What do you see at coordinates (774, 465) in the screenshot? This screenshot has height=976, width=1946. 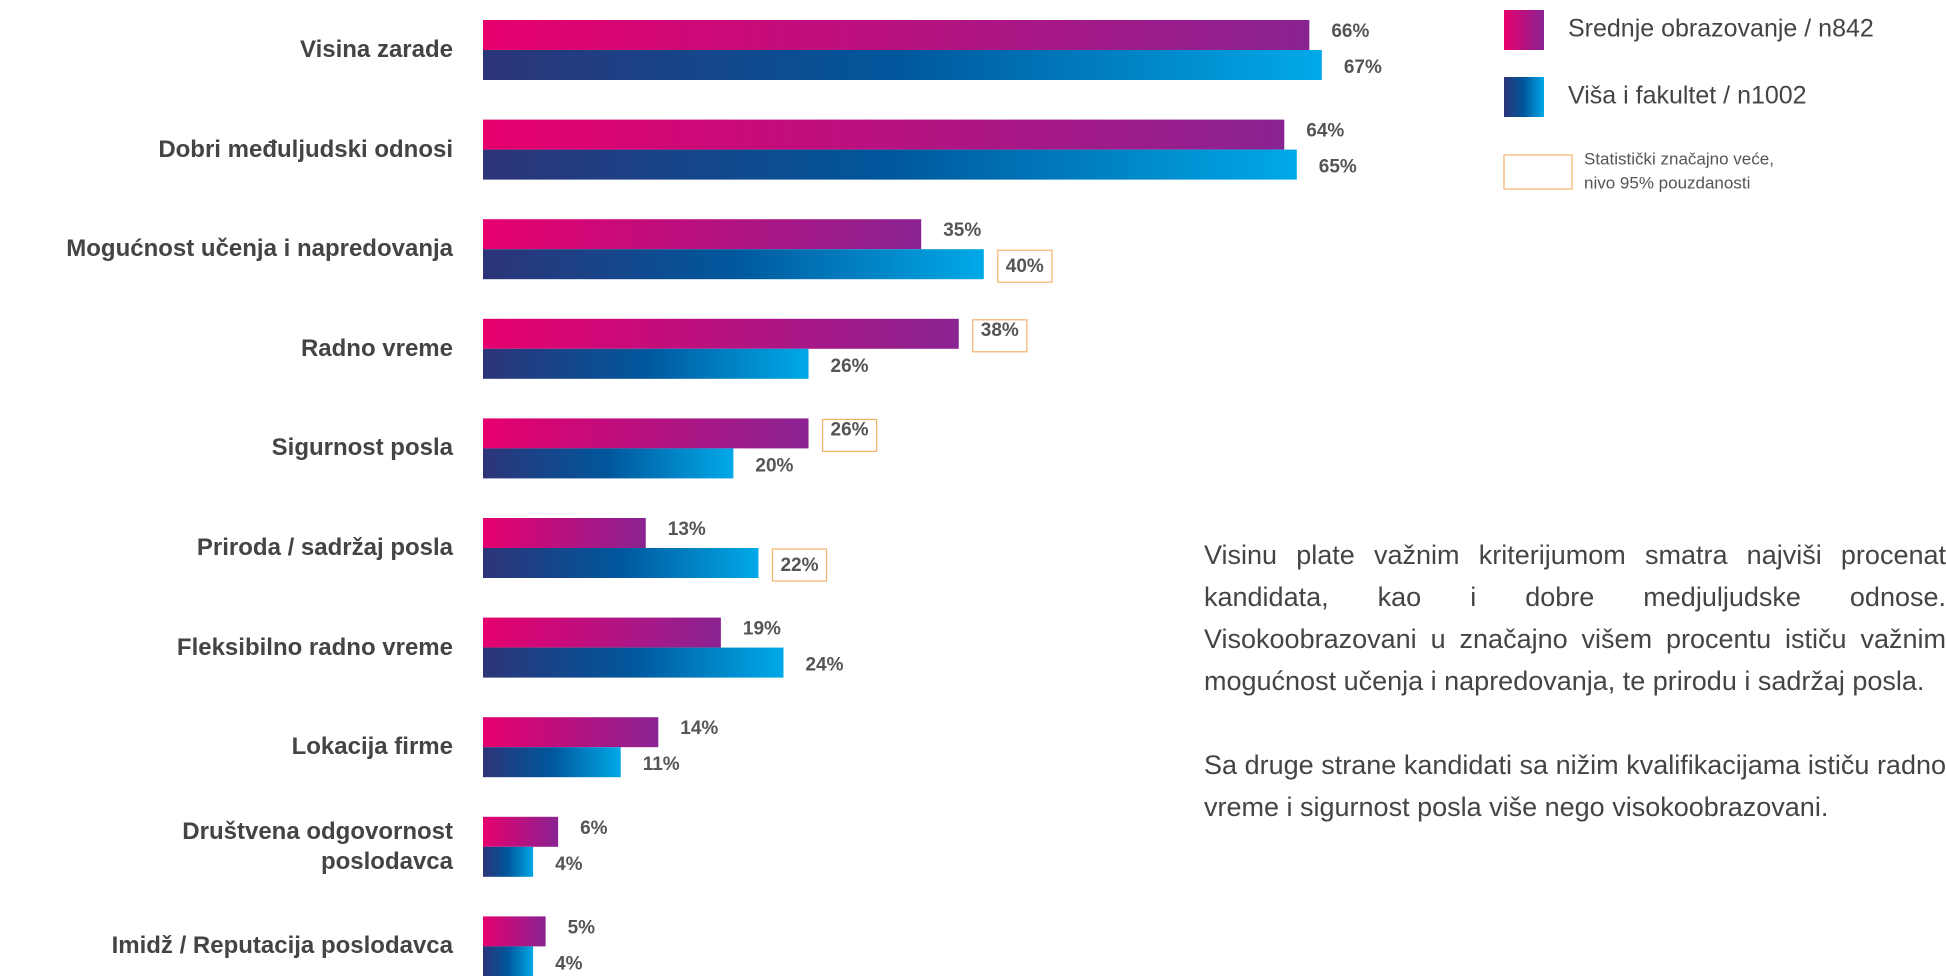 I see `value-label: 20%` at bounding box center [774, 465].